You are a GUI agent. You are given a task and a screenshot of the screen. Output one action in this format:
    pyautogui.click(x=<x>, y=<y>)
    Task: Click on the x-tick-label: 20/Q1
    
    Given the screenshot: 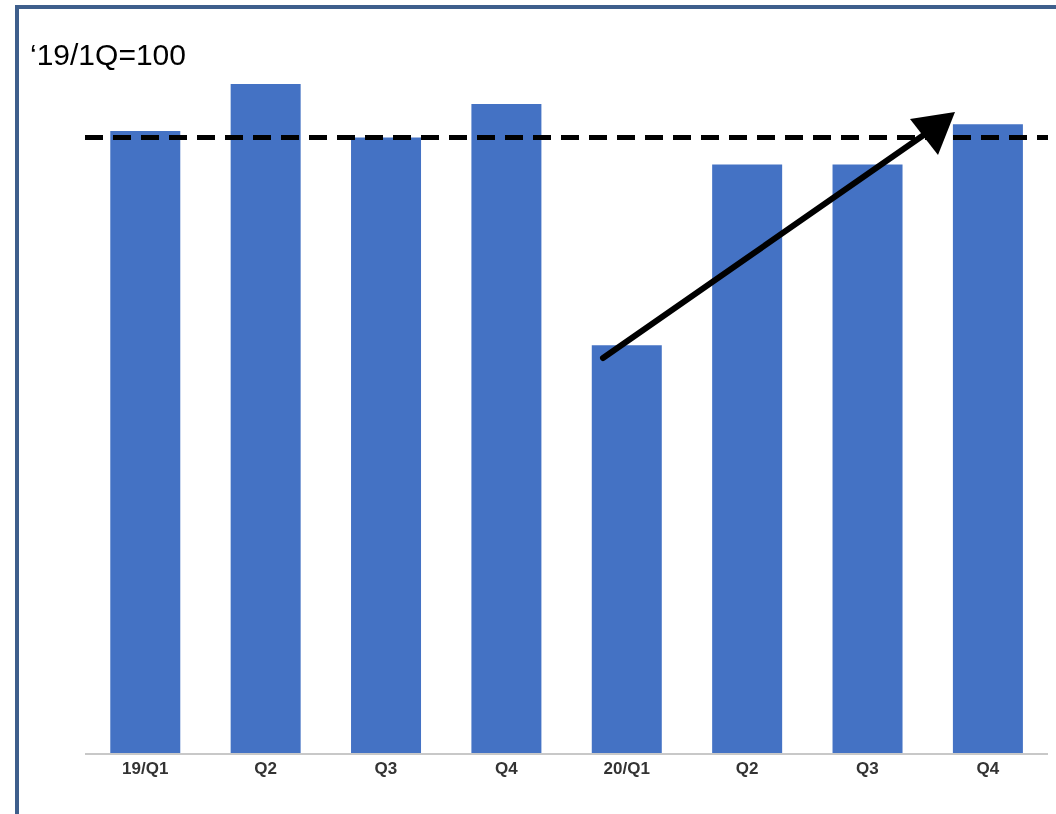 What is the action you would take?
    pyautogui.click(x=626, y=769)
    